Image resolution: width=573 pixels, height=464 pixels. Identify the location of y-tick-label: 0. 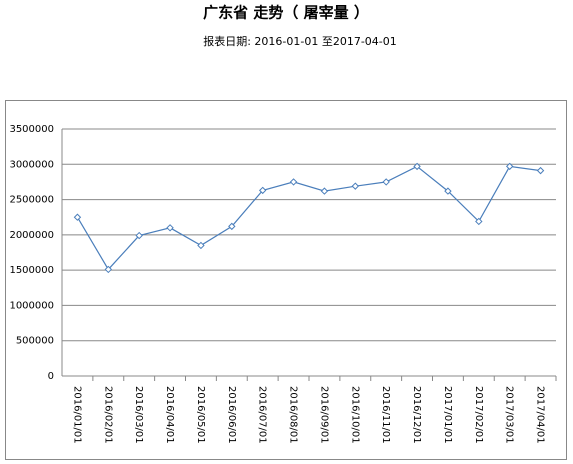
(51, 376).